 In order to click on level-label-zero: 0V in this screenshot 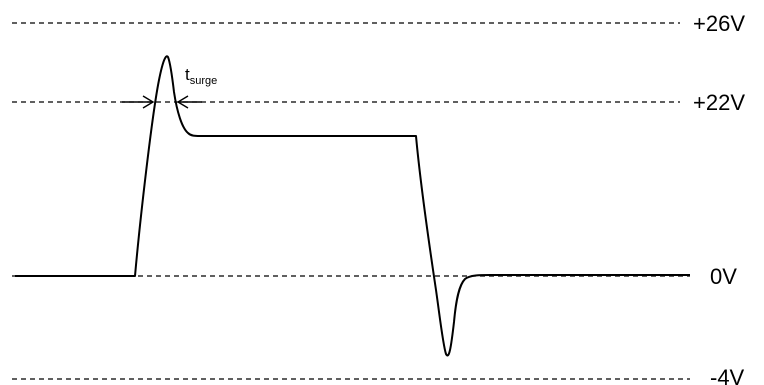, I will do `click(723, 276)`.